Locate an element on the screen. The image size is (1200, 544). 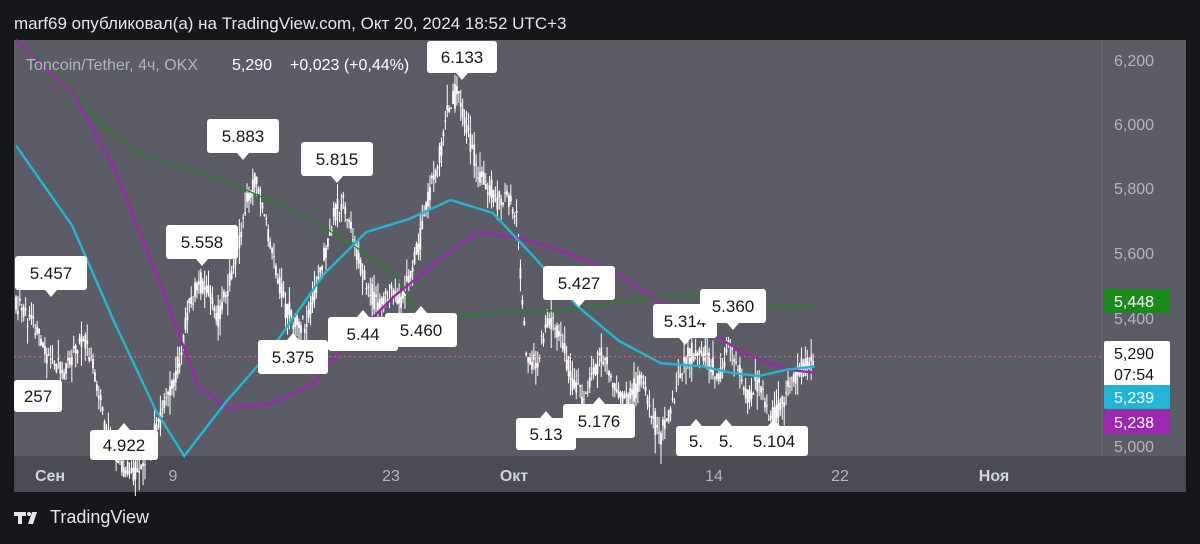
price-tag-label: 5,290 is located at coordinates (1134, 354).